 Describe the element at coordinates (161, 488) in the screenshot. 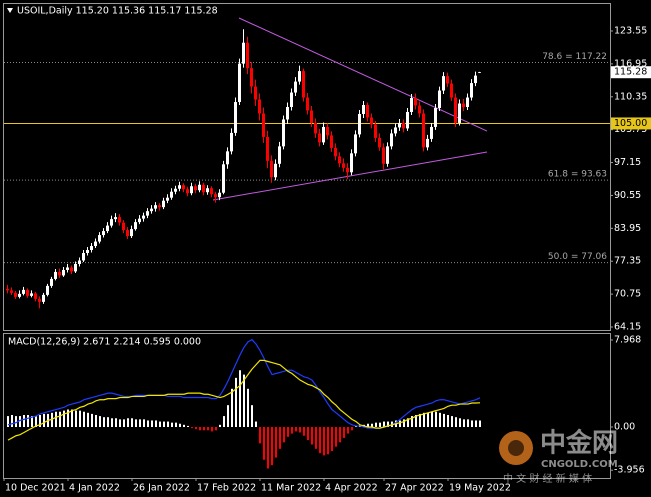

I see `x-tick-label: 26 Jan 2022` at that location.